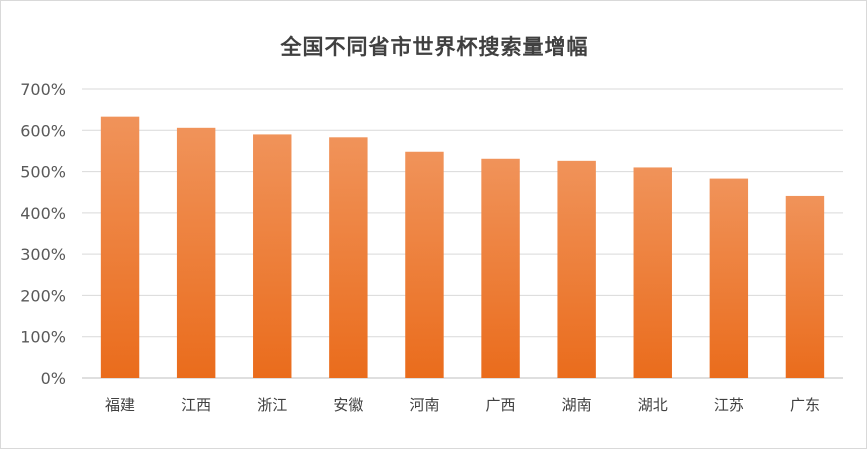 The width and height of the screenshot is (867, 449). I want to click on y-tick-label: 100%, so click(43, 337).